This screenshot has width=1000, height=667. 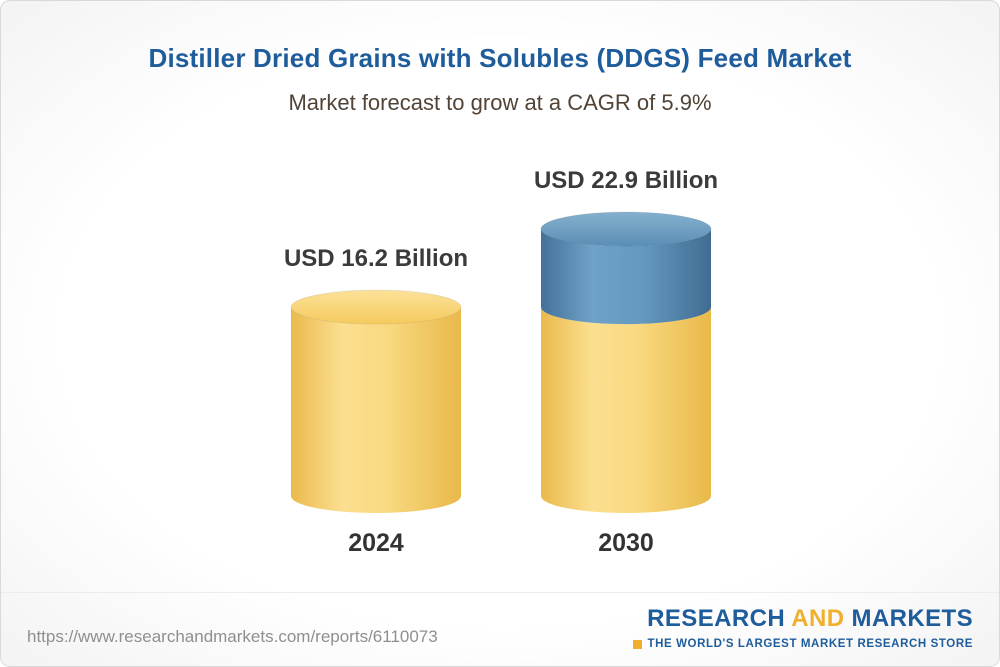 I want to click on value-label-2030: USD 22.9 Billion, so click(x=626, y=180).